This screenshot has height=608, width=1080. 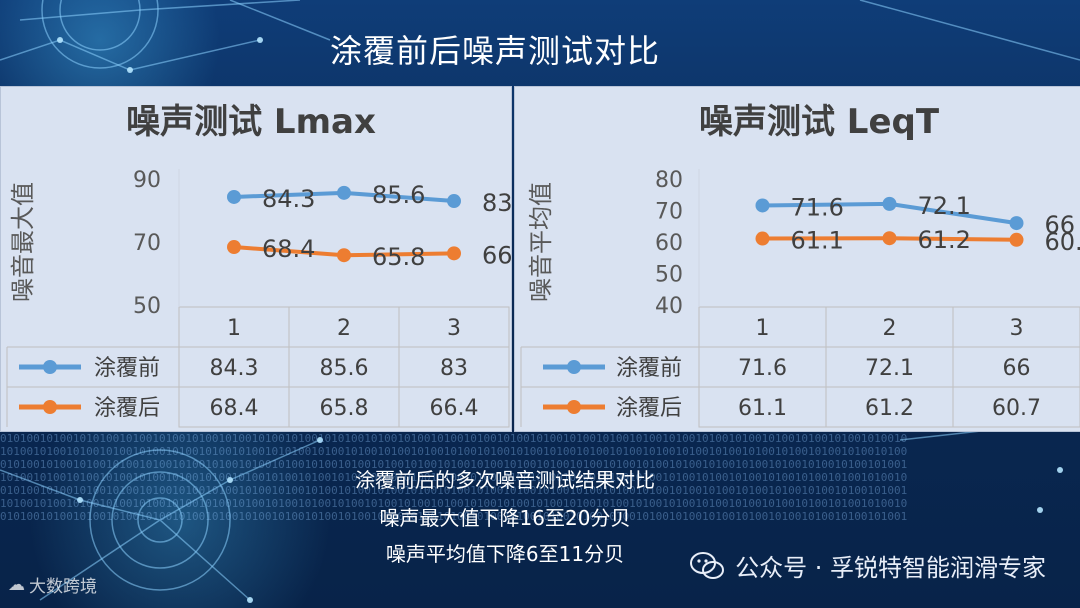 What do you see at coordinates (1060, 225) in the screenshot?
I see `data-label: 66` at bounding box center [1060, 225].